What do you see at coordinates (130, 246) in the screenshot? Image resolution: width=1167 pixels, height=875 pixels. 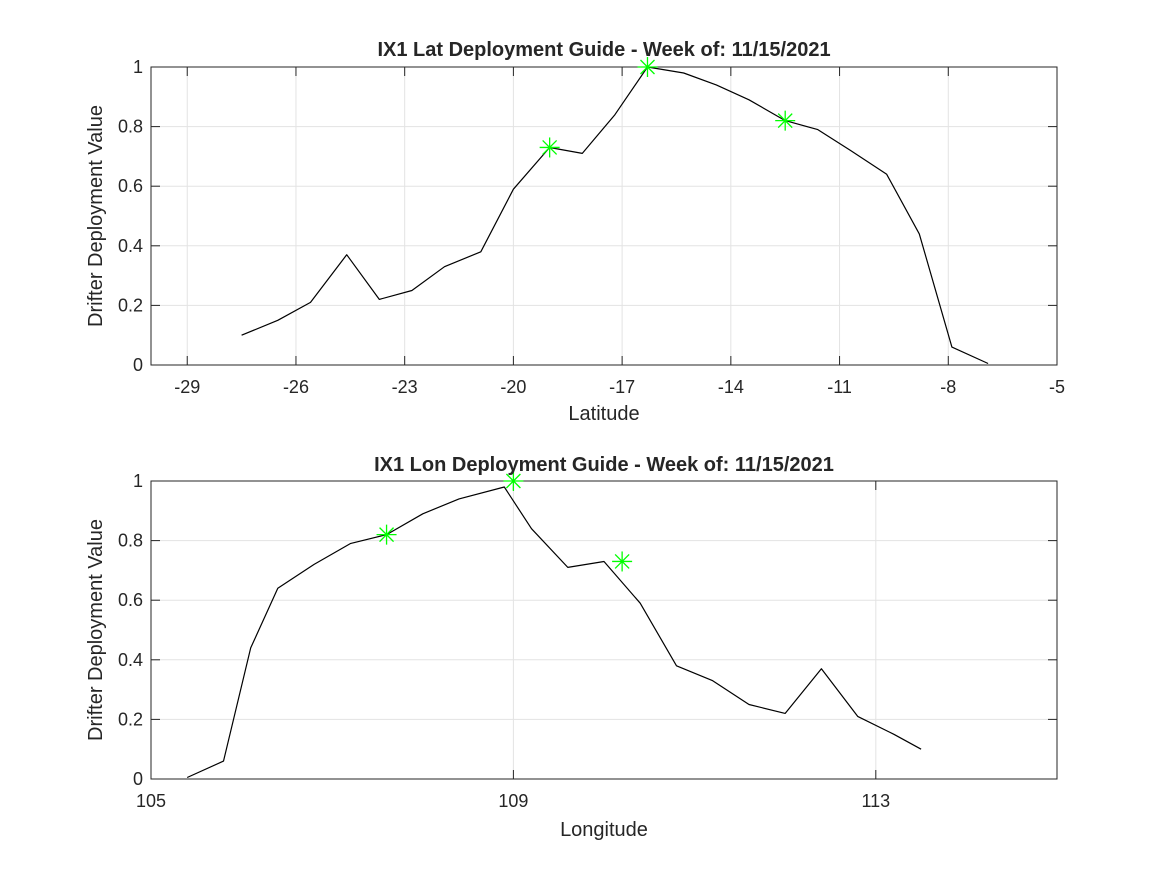 I see `latitude-y-tick-label: 0.4` at bounding box center [130, 246].